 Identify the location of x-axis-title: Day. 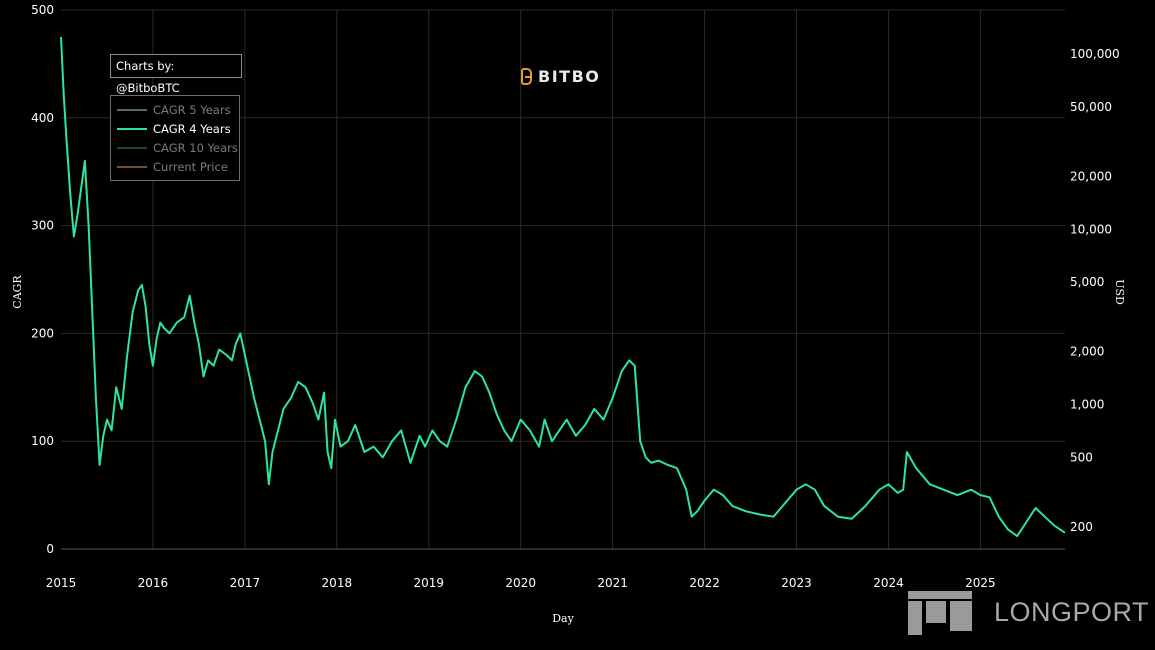
(563, 618).